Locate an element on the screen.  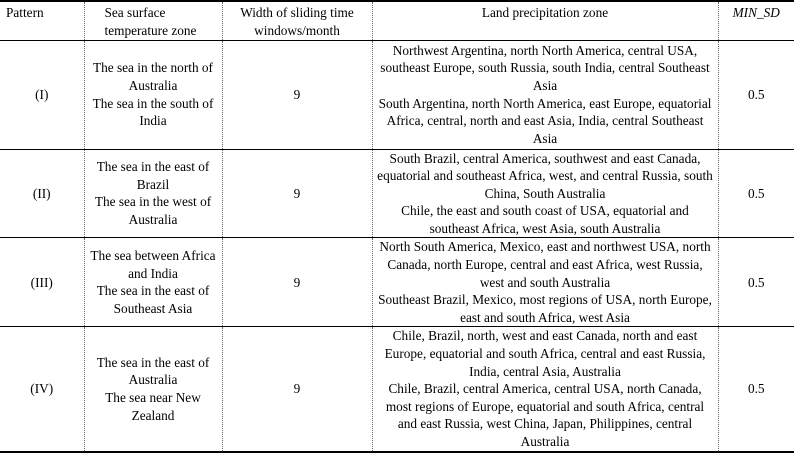
sst-zone-b: The sea in the east of Southeast Asia is located at coordinates (153, 300).